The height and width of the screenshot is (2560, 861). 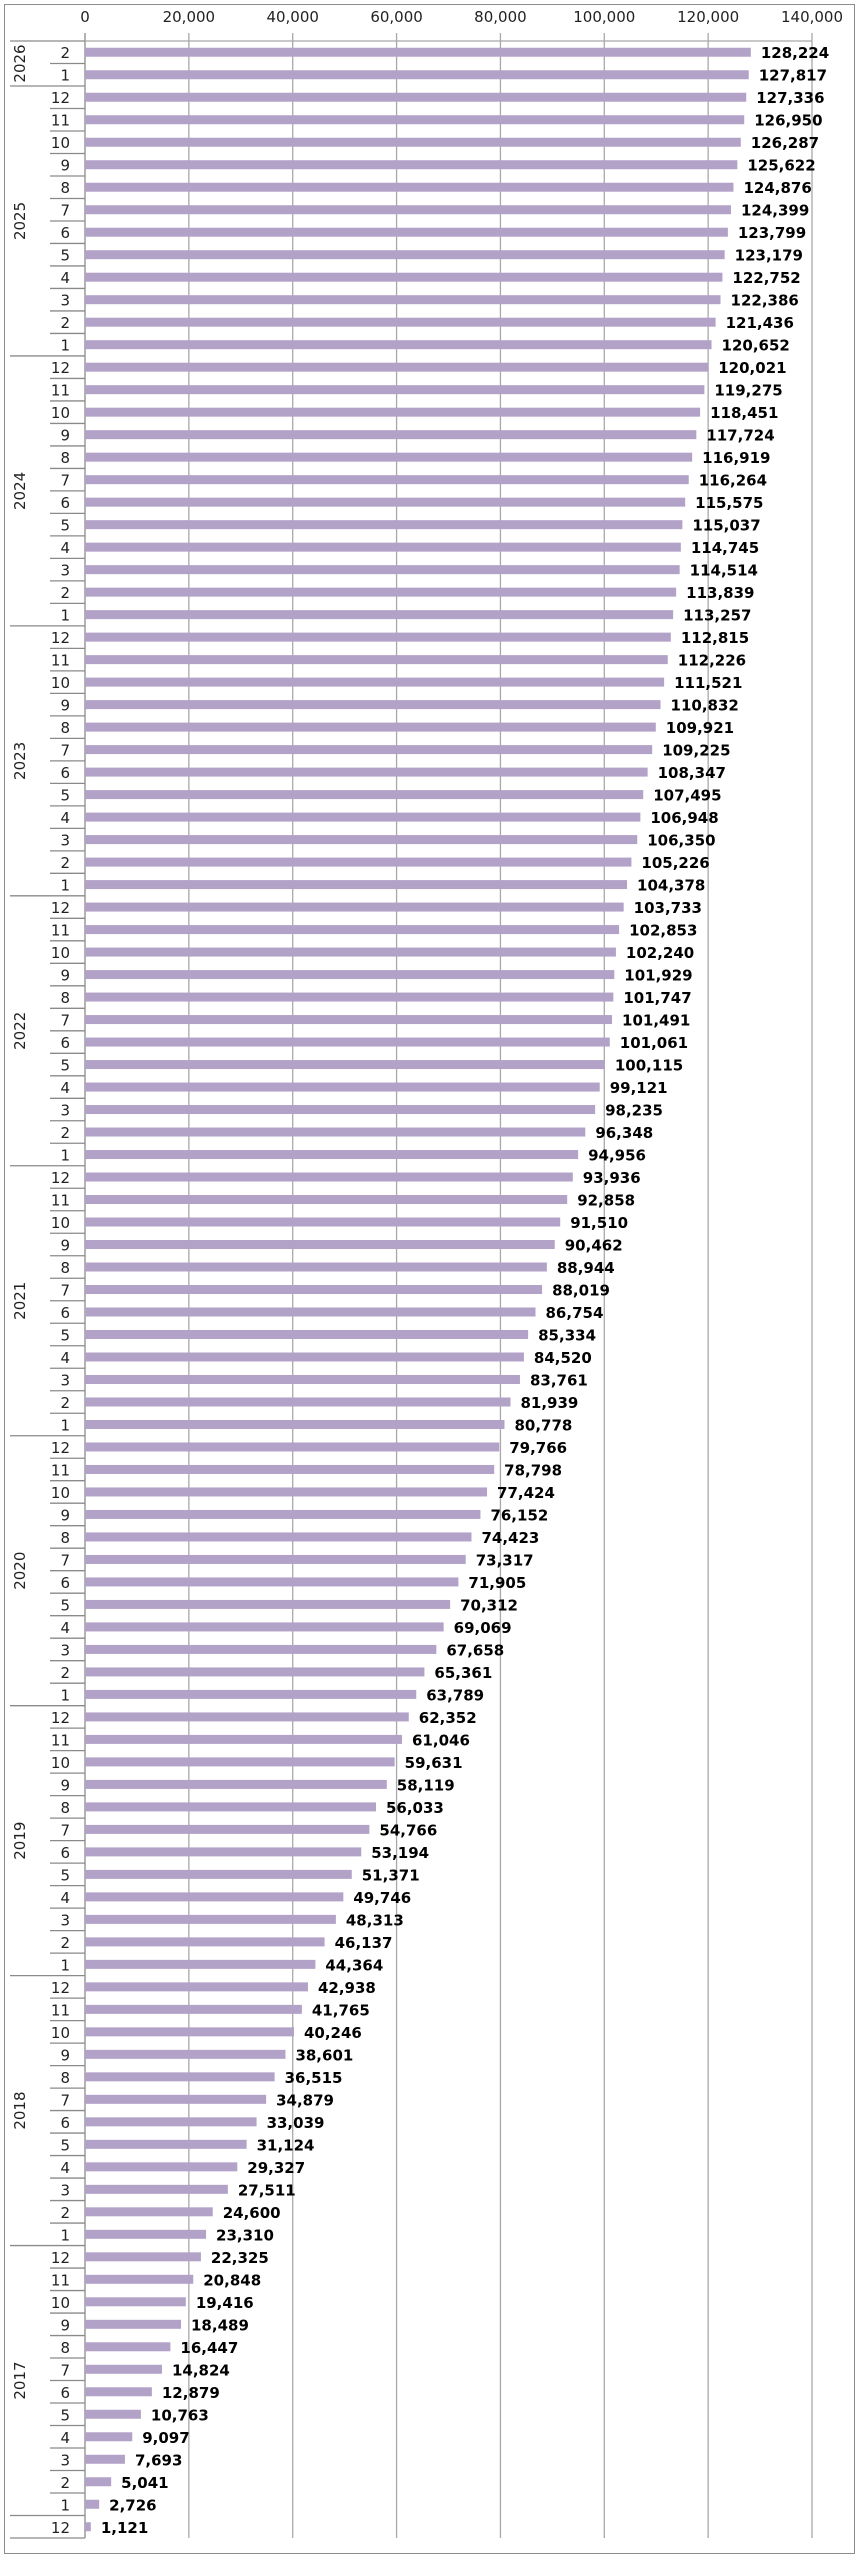 What do you see at coordinates (500, 17) in the screenshot?
I see `x-tick-label: 80,000` at bounding box center [500, 17].